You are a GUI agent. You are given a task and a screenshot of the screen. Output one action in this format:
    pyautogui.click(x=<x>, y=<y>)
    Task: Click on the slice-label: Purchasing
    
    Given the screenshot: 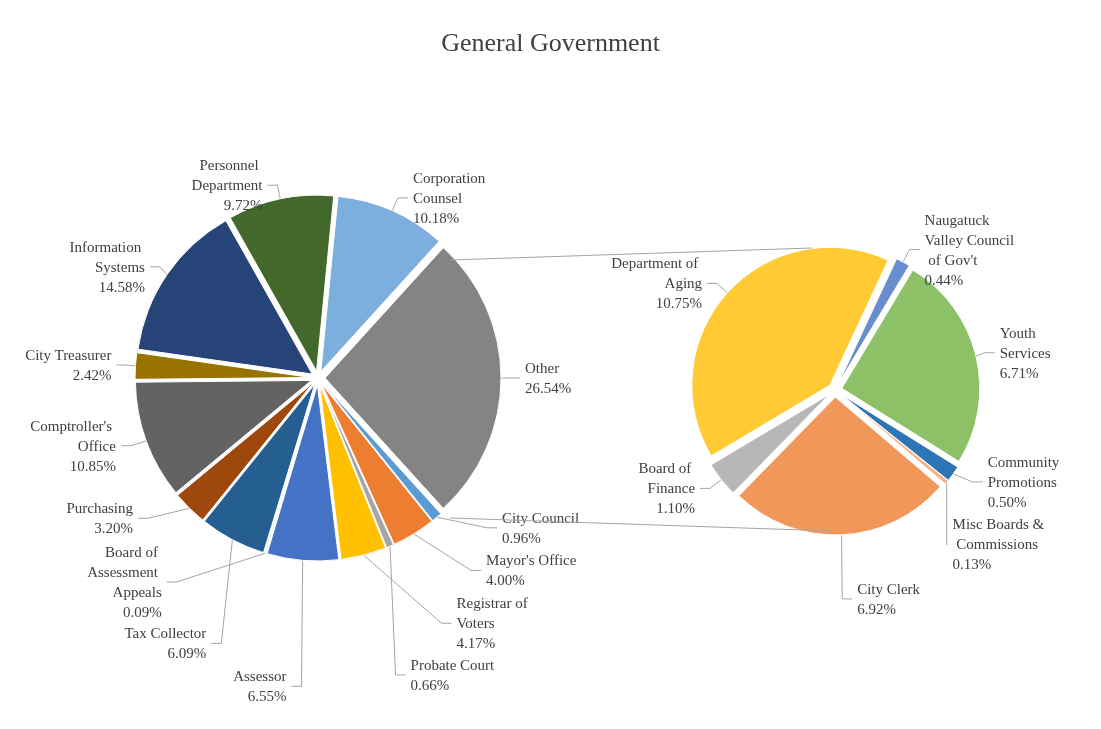 What is the action you would take?
    pyautogui.click(x=100, y=508)
    